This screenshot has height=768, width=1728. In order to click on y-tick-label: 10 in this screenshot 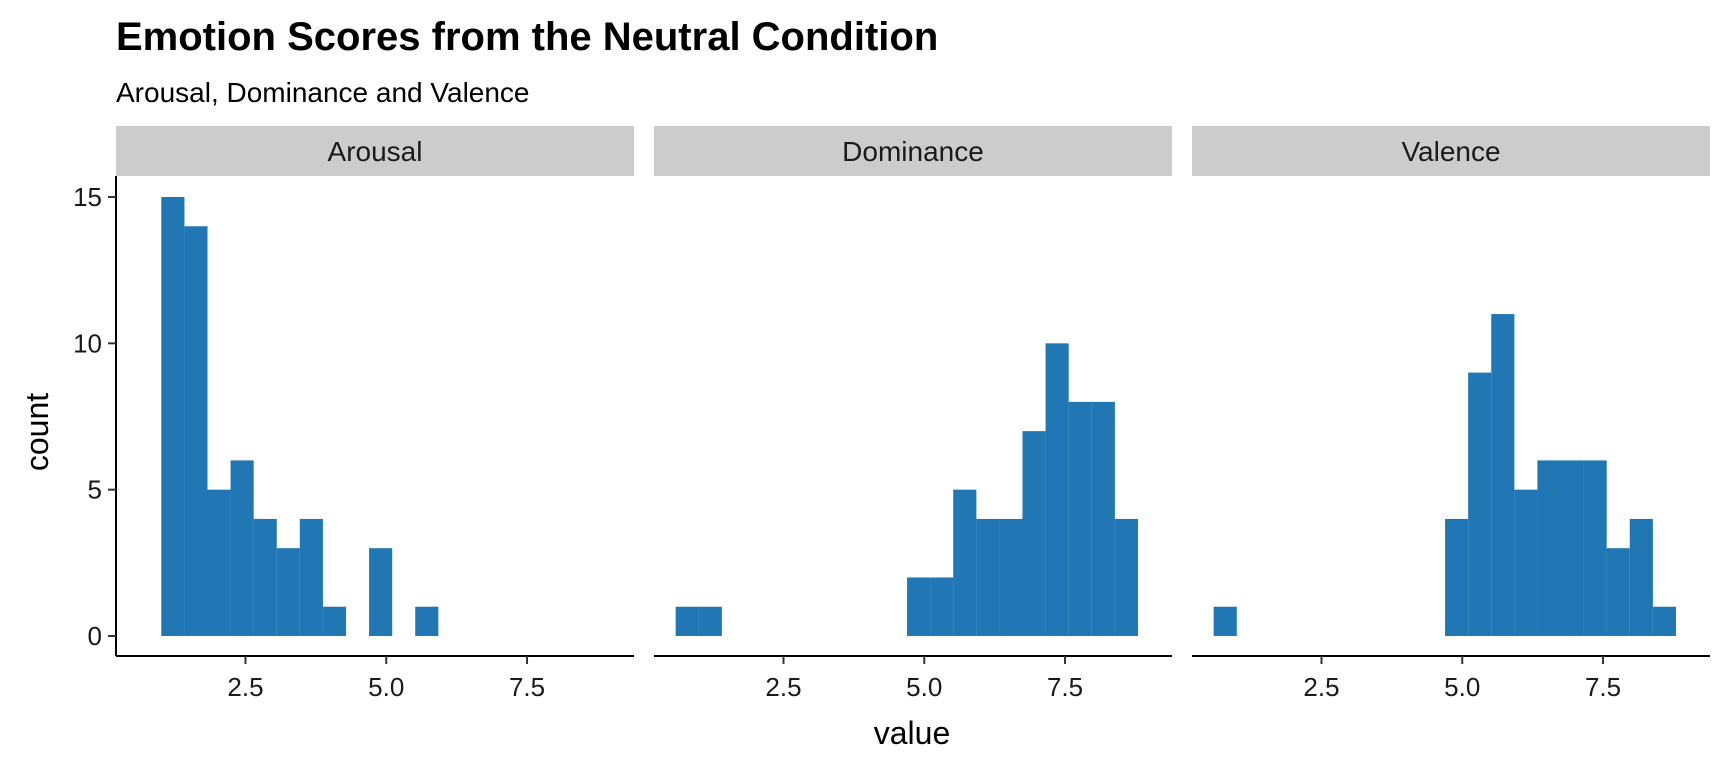, I will do `click(87, 343)`.